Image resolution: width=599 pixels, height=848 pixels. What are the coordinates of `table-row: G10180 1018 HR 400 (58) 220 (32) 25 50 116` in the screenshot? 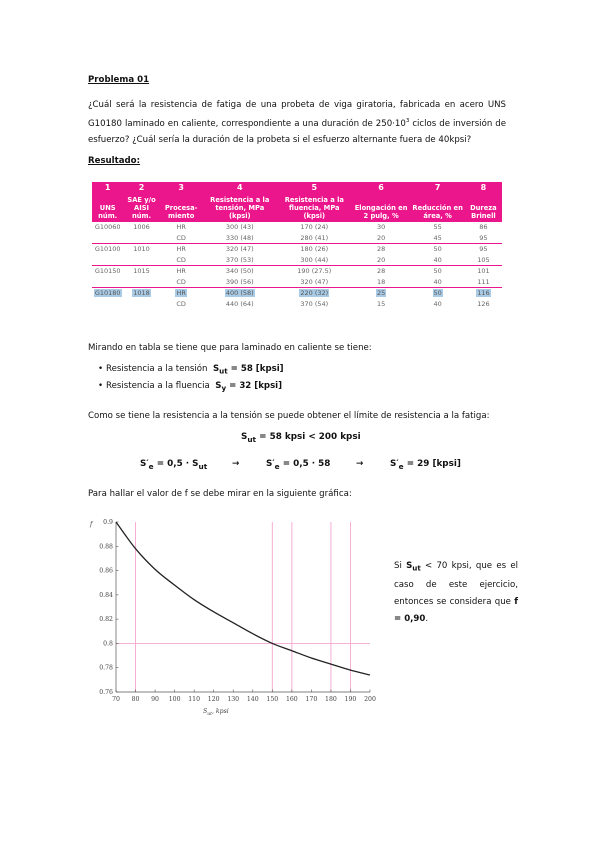 It's located at (297, 293).